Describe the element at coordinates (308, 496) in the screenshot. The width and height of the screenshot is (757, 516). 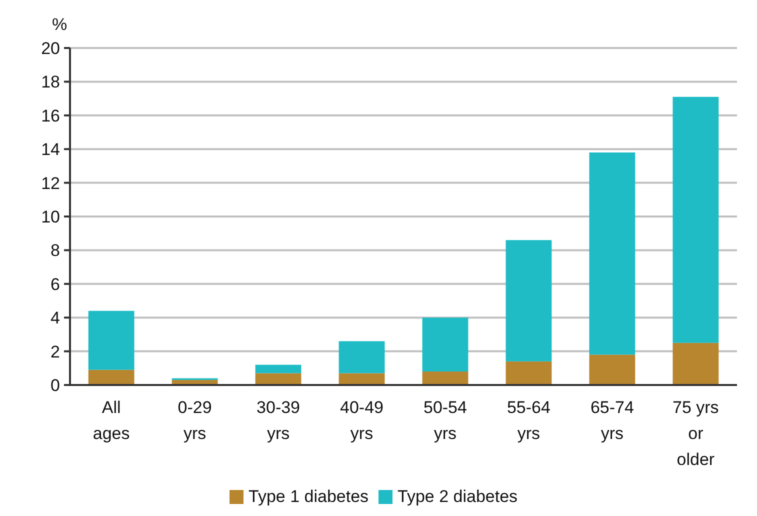
I see `legend-label: Type 1 diabetes` at that location.